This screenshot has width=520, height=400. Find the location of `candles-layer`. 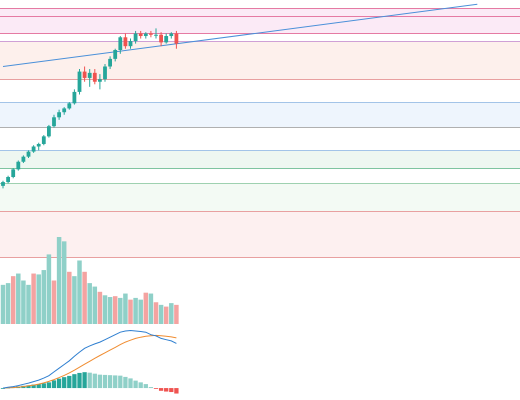

candles-layer is located at coordinates (90, 108).